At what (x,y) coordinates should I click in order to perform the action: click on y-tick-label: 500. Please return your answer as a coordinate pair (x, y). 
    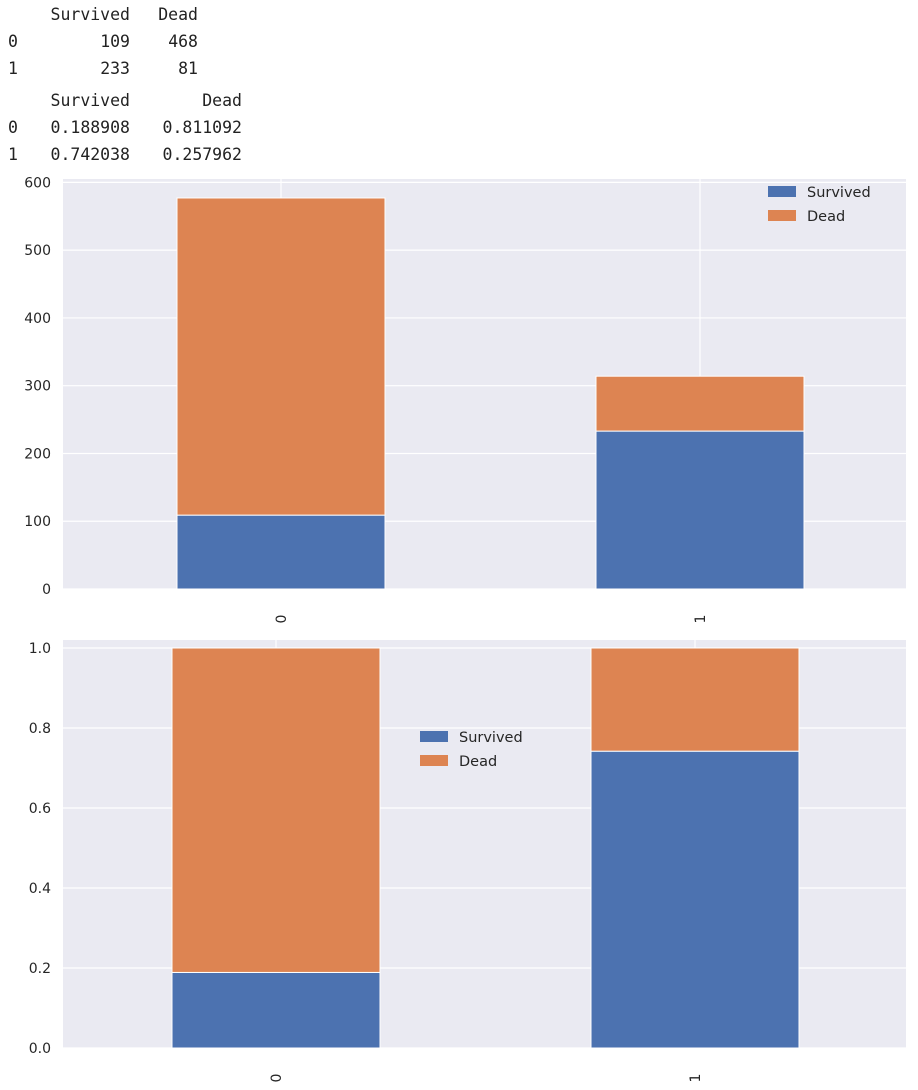
    Looking at the image, I should click on (37, 251).